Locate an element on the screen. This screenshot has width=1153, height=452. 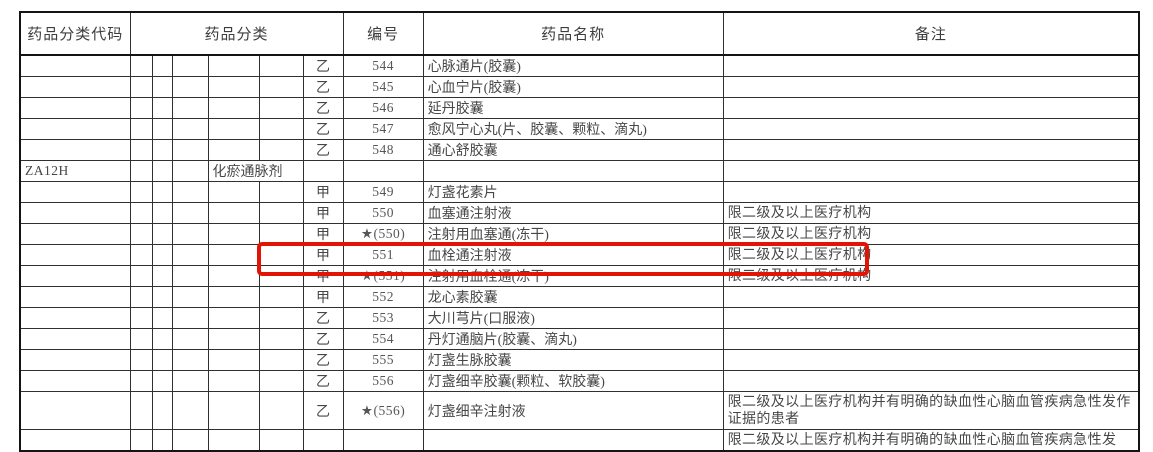
drug-row: 乙 556 灯盏细辛胶囊(颗粒、软胶囊) is located at coordinates (579, 381).